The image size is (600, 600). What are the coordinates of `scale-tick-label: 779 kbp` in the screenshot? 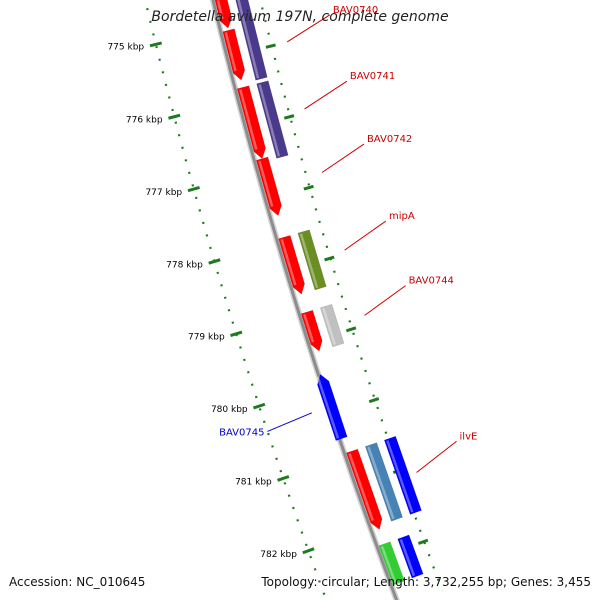 It's located at (206, 338).